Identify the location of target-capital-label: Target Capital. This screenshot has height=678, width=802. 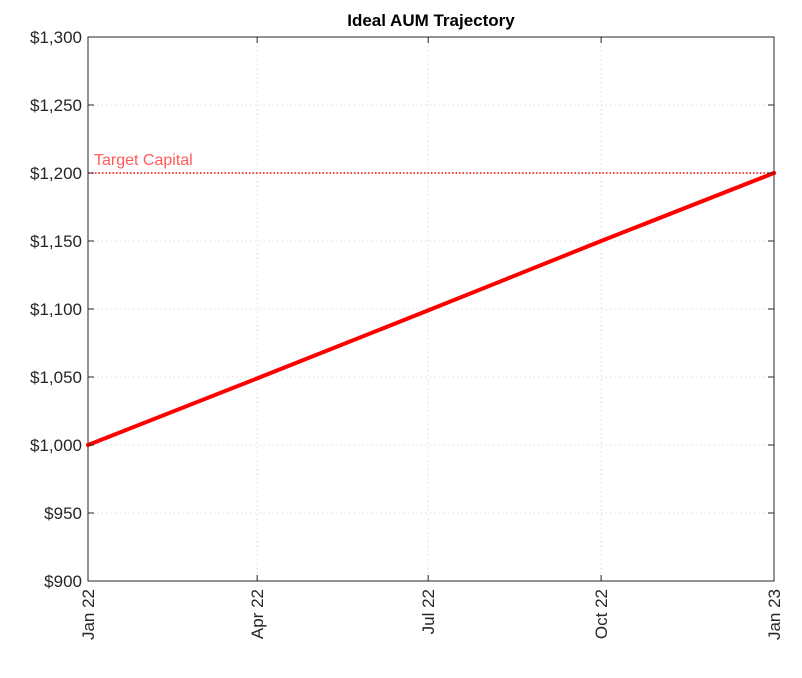
(143, 160).